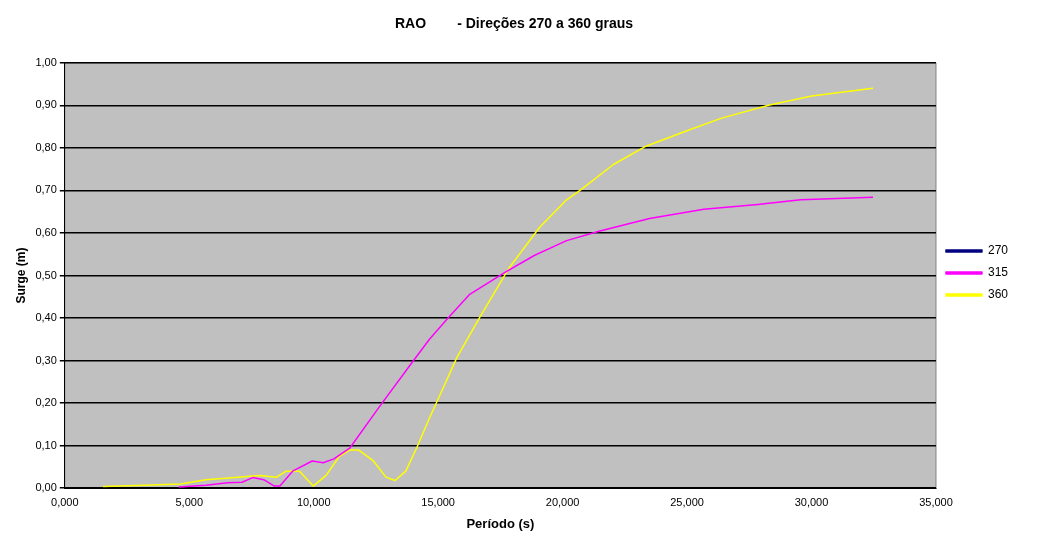 The height and width of the screenshot is (546, 1038). What do you see at coordinates (65, 501) in the screenshot?
I see `x-tick-label: 0,000` at bounding box center [65, 501].